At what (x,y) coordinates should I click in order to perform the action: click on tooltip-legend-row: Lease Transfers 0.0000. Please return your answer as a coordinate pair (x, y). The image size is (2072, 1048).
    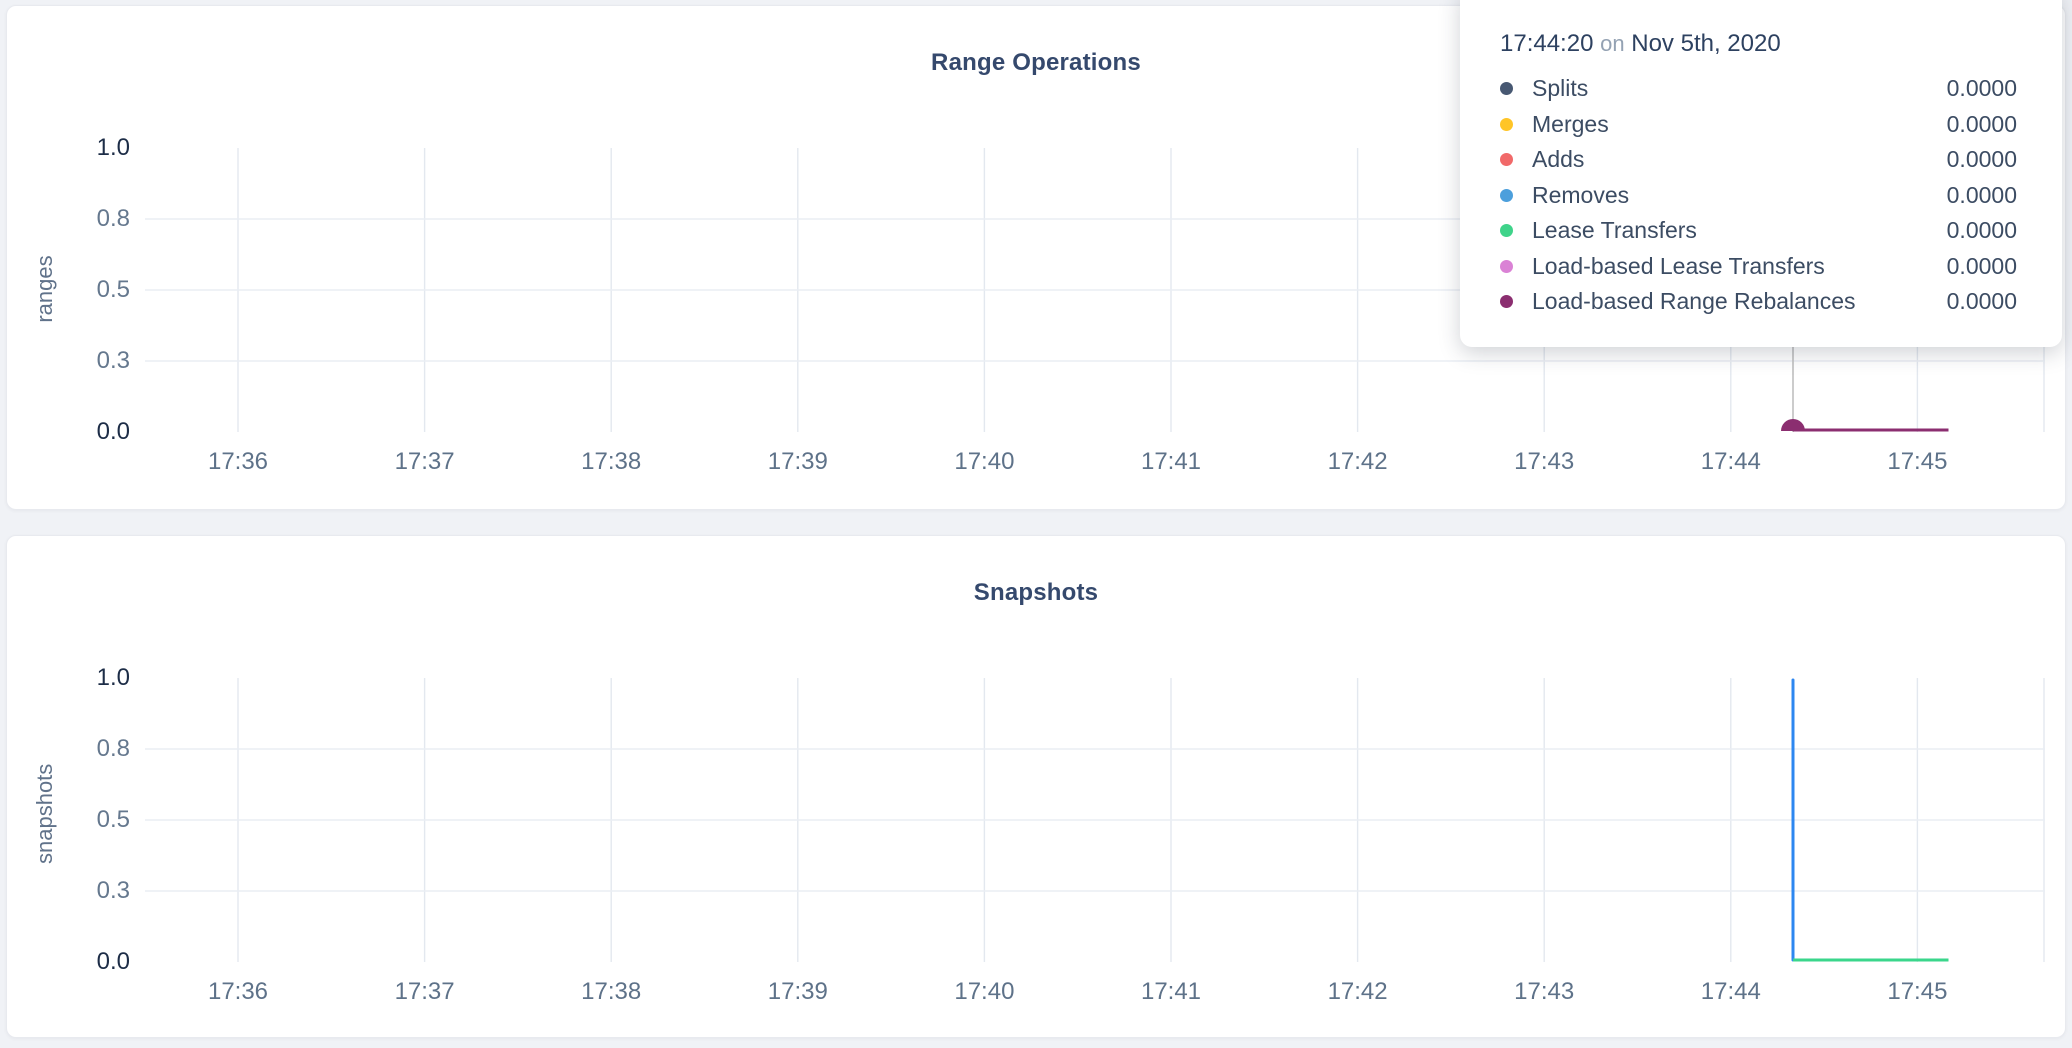
    Looking at the image, I should click on (1758, 231).